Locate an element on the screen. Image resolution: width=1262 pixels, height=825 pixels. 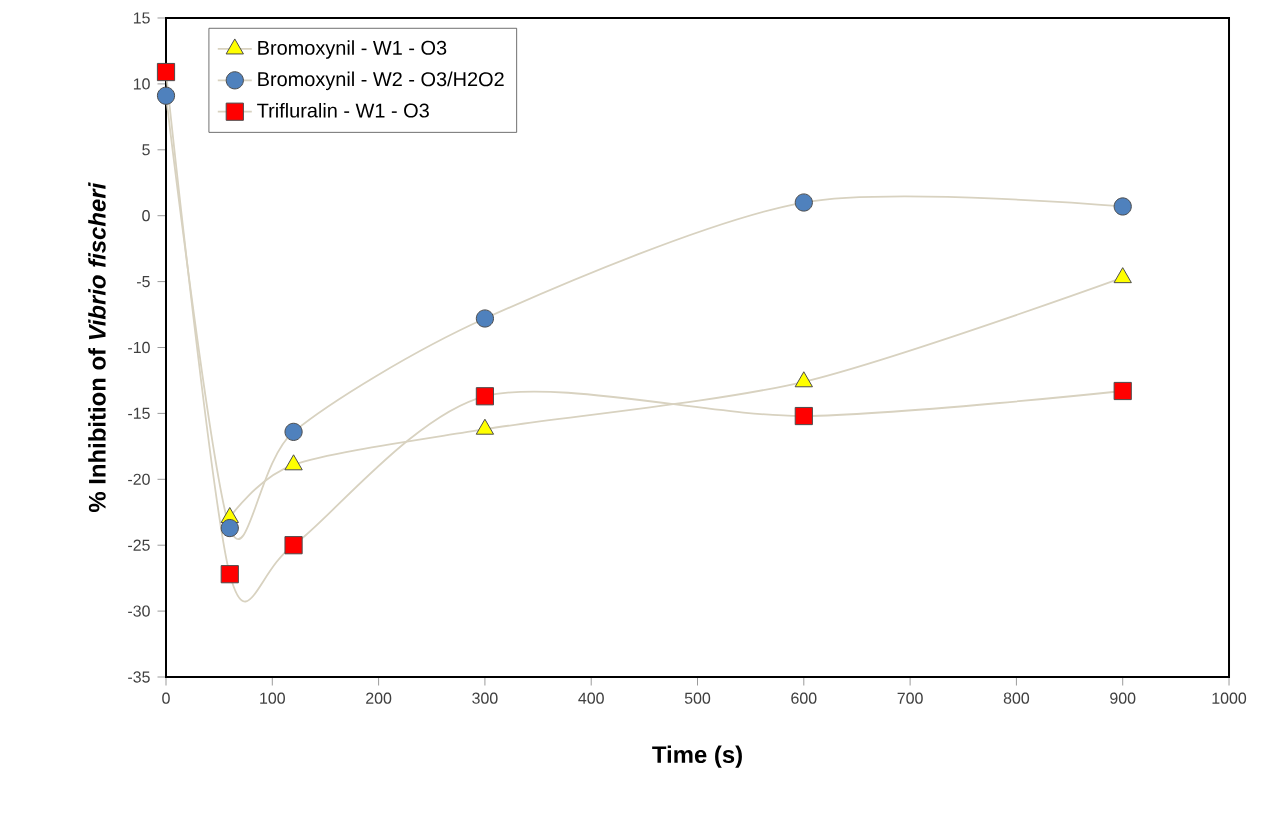
y-tick-label: 15 is located at coordinates (141, 18).